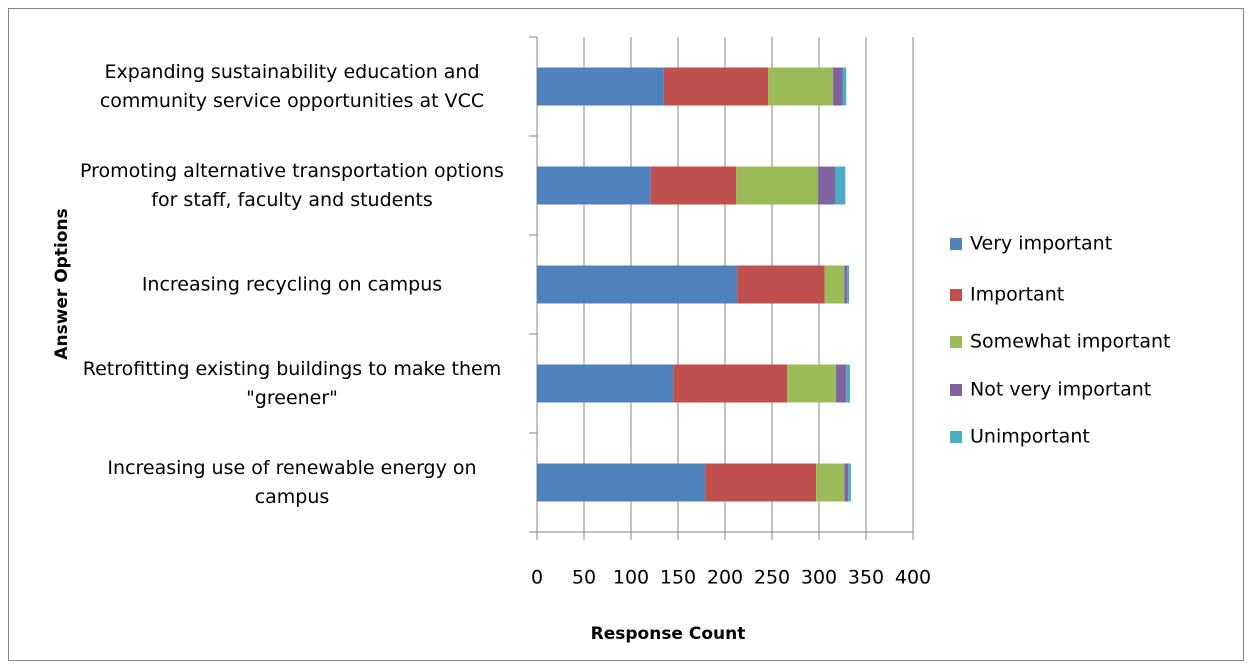 The height and width of the screenshot is (669, 1252). Describe the element at coordinates (584, 578) in the screenshot. I see `x-tick-label: 50` at that location.